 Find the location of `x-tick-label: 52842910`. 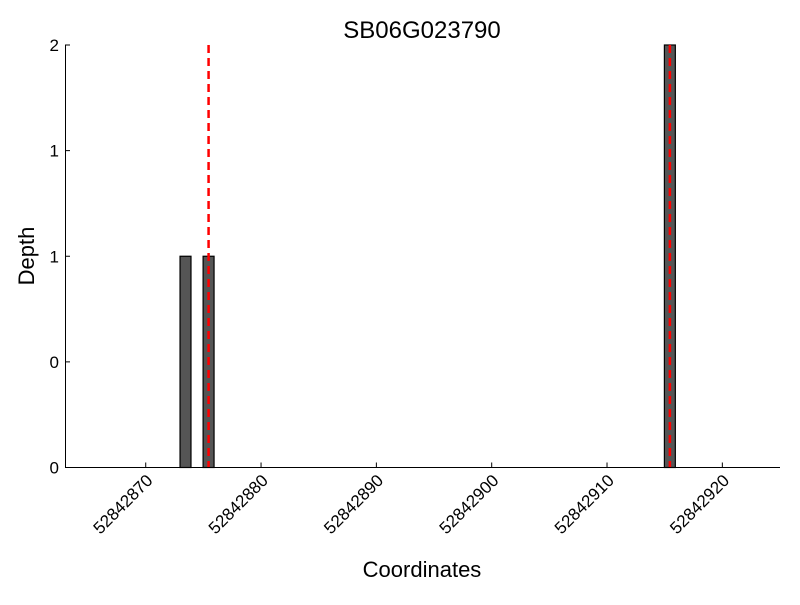

x-tick-label: 52842910 is located at coordinates (584, 504).